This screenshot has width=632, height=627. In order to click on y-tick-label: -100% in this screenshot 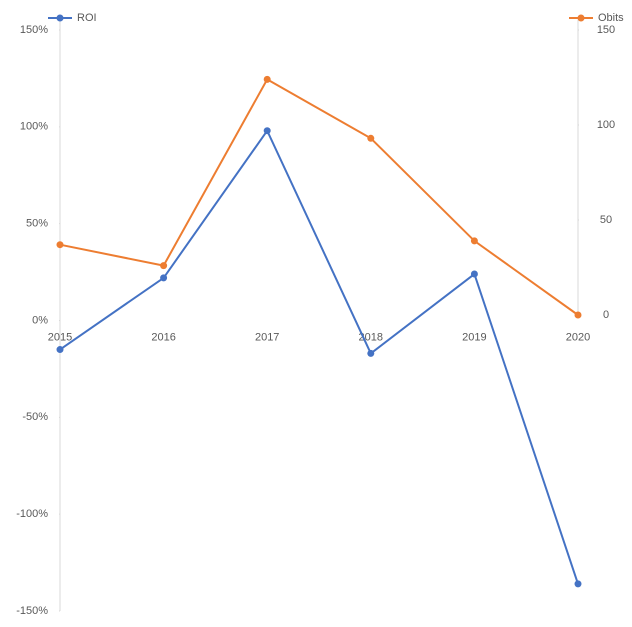, I will do `click(32, 514)`.